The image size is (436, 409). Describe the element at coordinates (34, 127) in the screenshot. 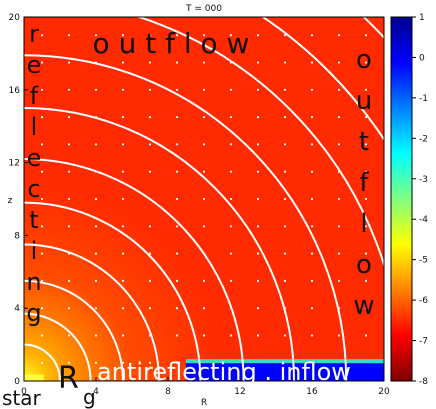

I see `annotation-letter: l` at that location.